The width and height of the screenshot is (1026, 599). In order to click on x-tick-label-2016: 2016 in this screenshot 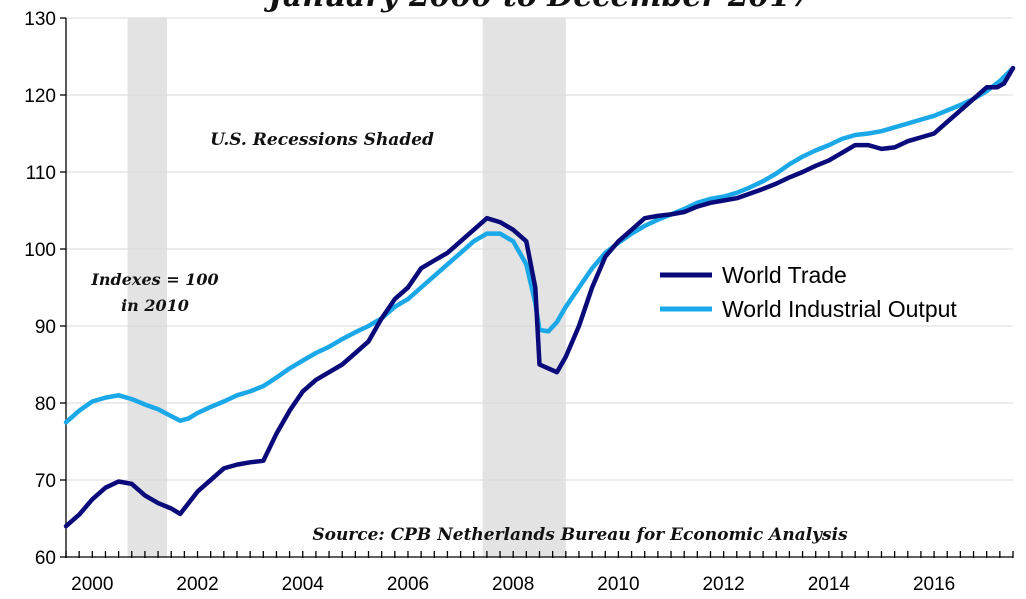, I will do `click(934, 584)`.